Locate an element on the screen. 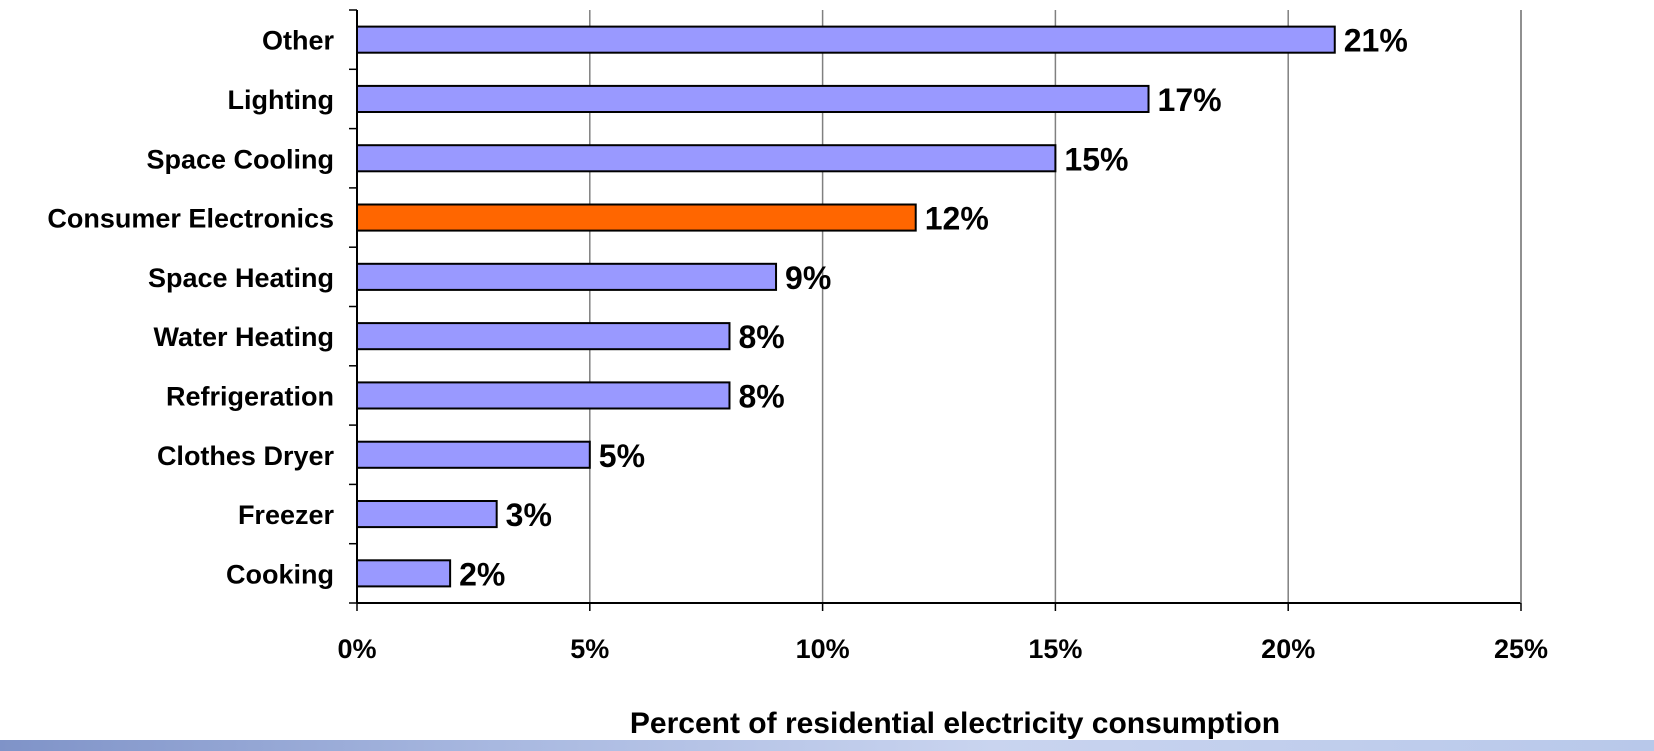  data-label: 12% is located at coordinates (957, 219).